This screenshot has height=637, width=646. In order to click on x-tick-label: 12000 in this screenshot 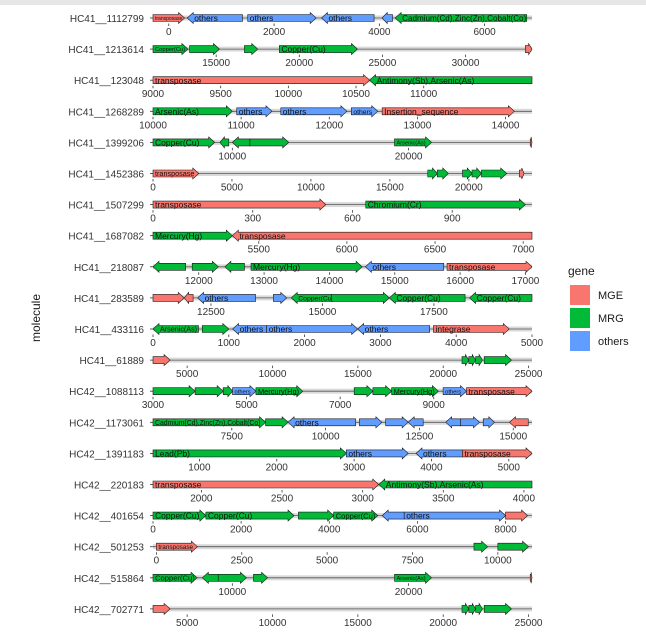, I will do `click(329, 125)`.